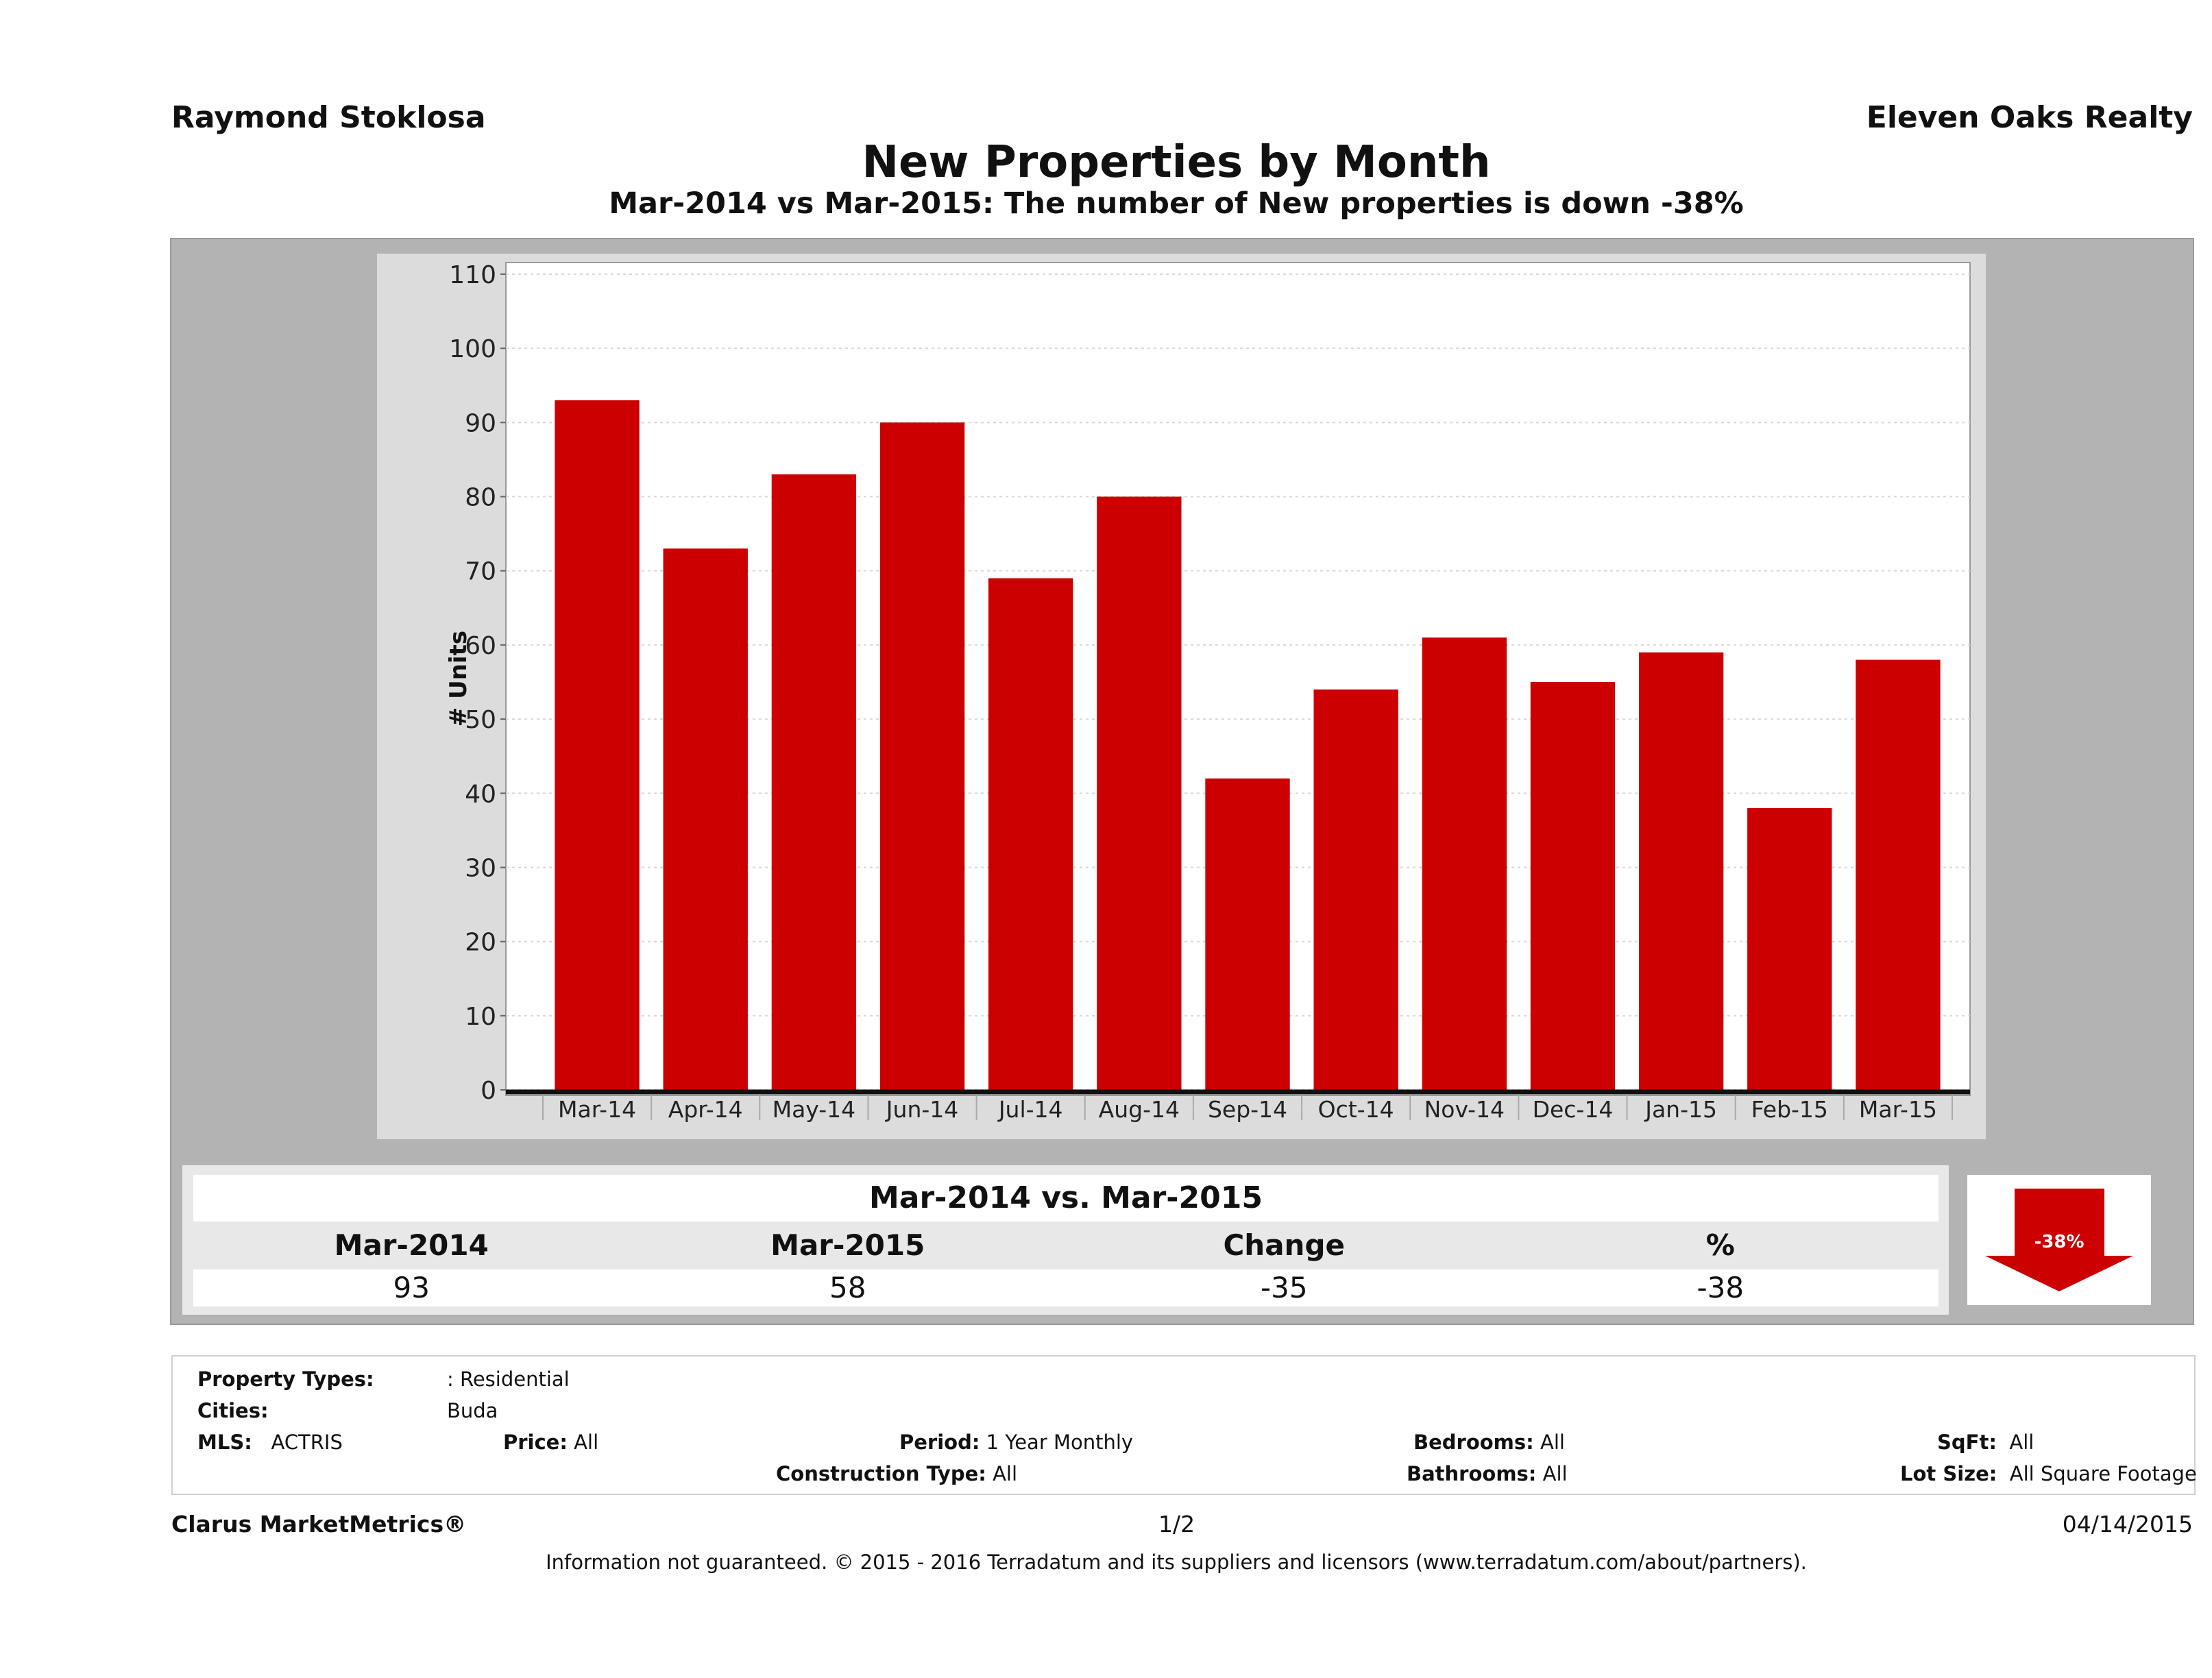  I want to click on x-tick-label: May-14, so click(814, 1109).